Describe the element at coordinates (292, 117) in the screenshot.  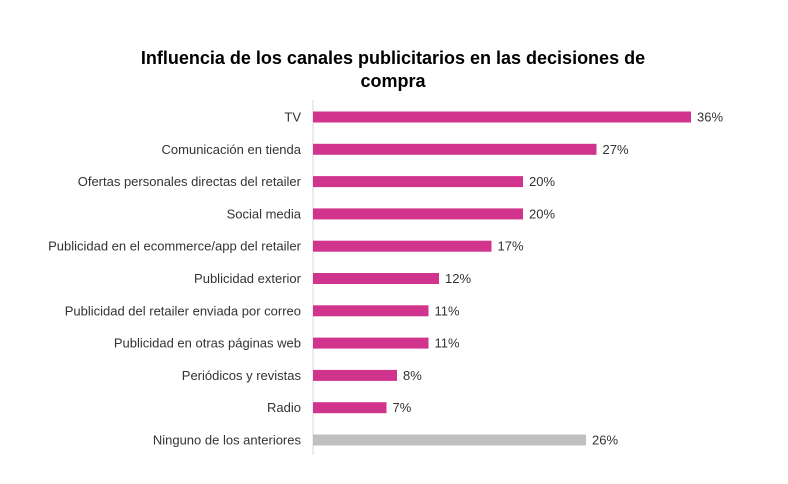
I see `category-label: TV` at that location.